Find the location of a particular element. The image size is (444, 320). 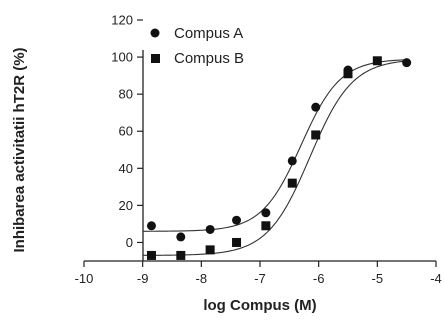

legend-label-compus-a: Compus A is located at coordinates (208, 33).